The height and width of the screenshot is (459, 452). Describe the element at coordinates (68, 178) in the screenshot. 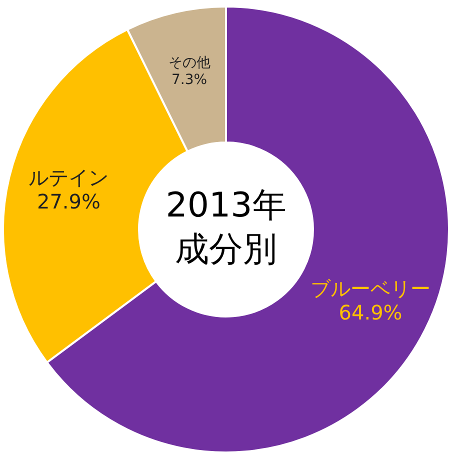

I see `slice-label: ルテイン` at that location.